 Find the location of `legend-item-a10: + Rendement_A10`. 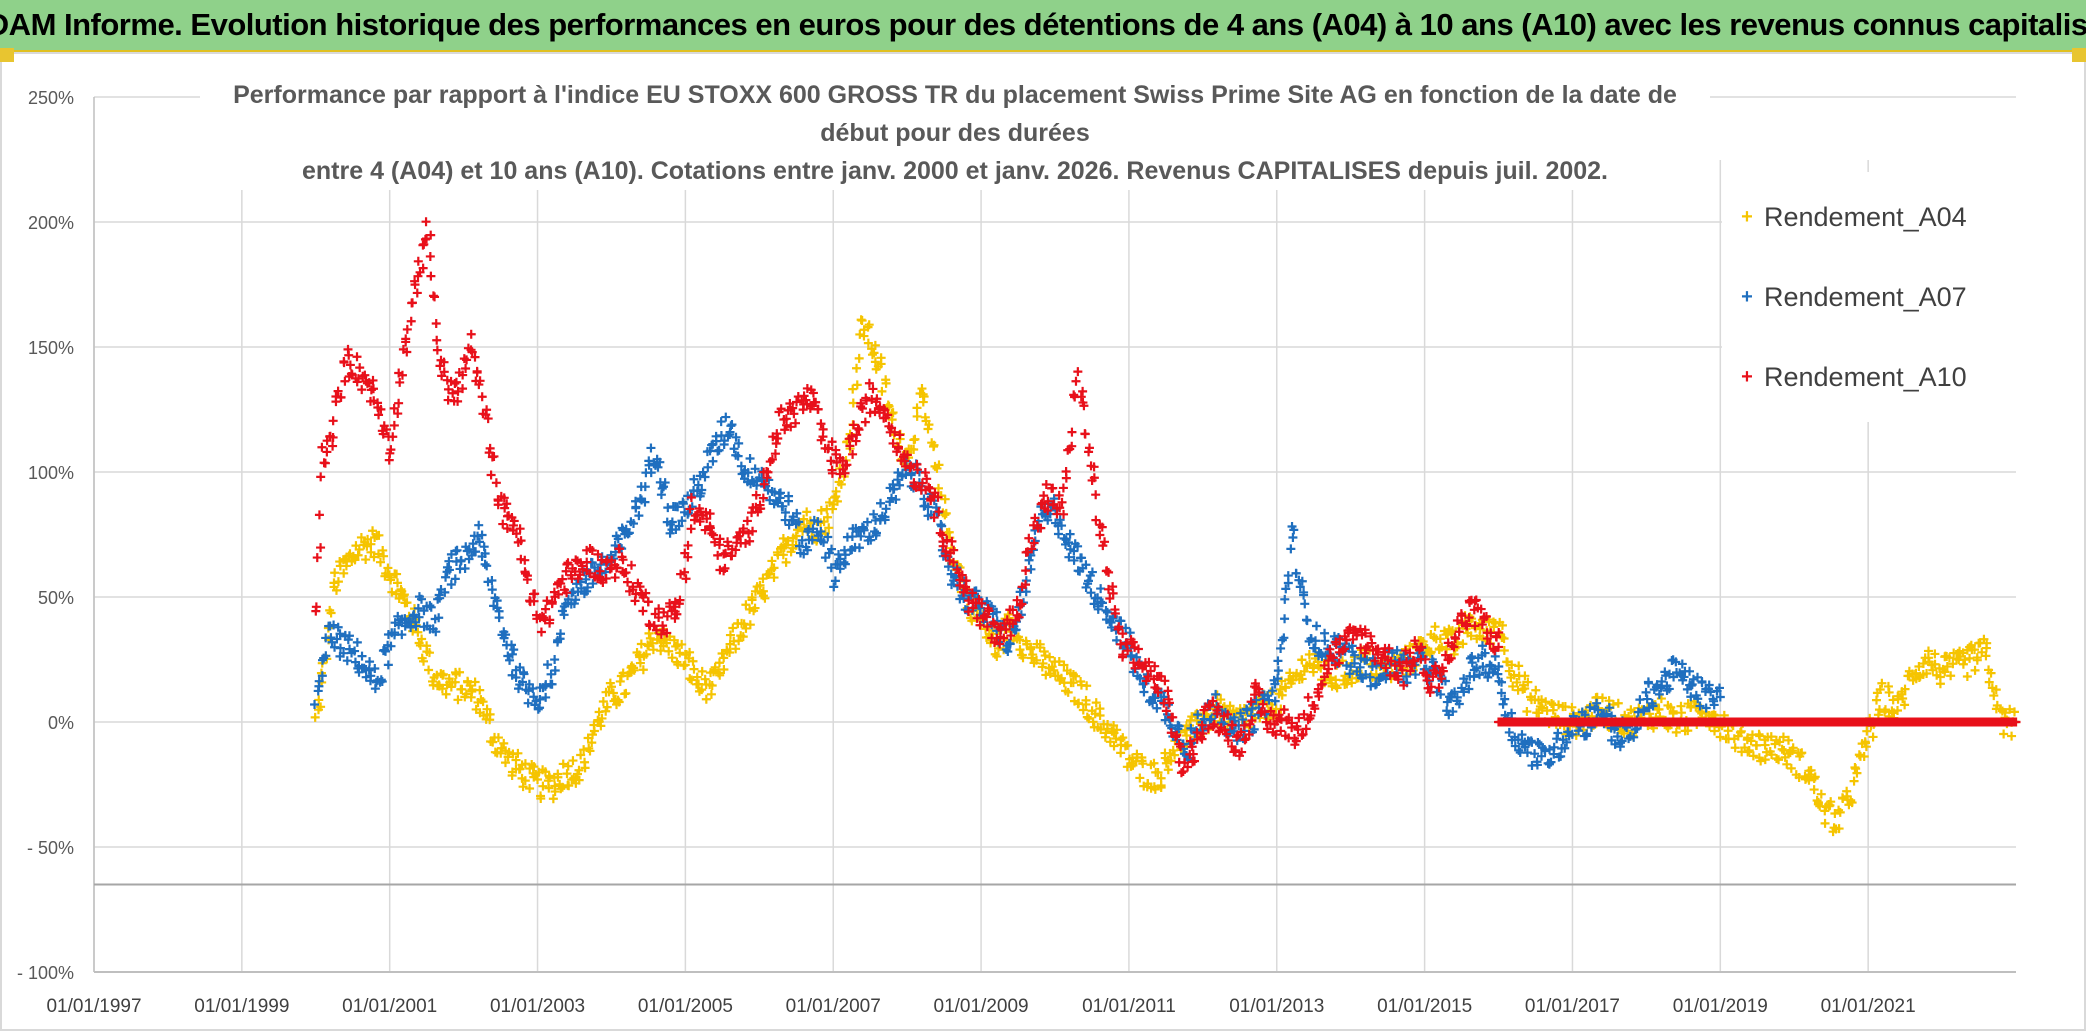

legend-item-a10: + Rendement_A10 is located at coordinates (1853, 377).